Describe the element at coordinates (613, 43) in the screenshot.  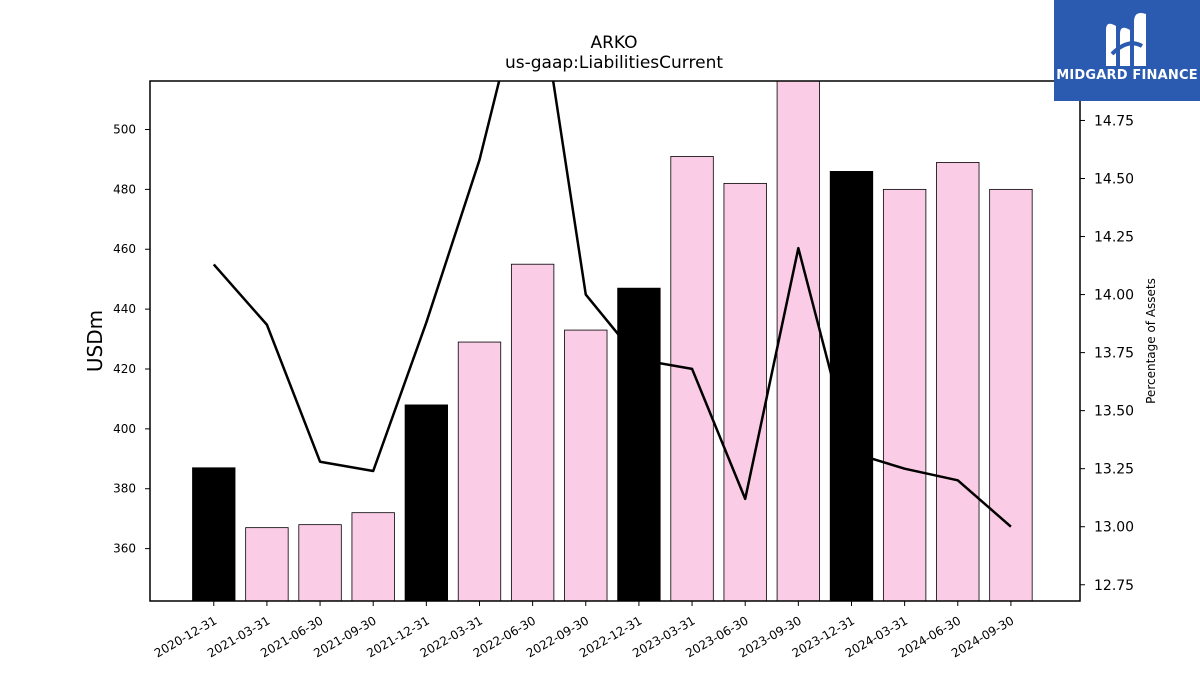
I see `chart-title: ARKO` at that location.